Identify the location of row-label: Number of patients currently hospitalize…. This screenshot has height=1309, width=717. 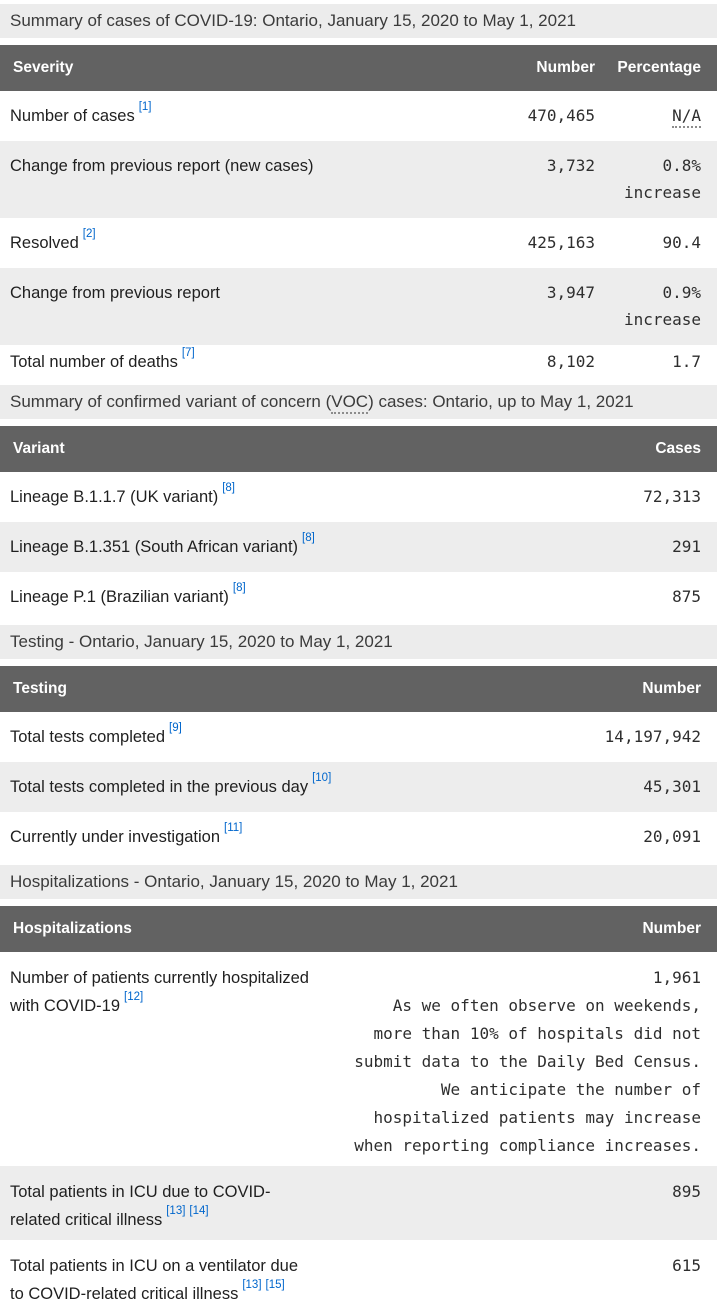
(165, 1062).